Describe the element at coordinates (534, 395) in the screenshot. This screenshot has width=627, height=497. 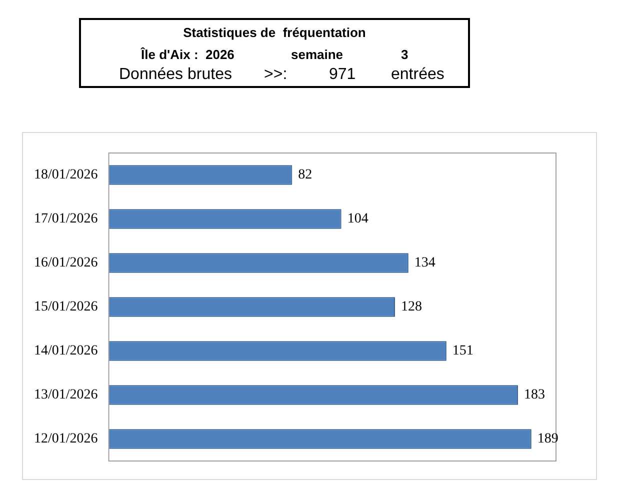
I see `data-label: 183` at that location.